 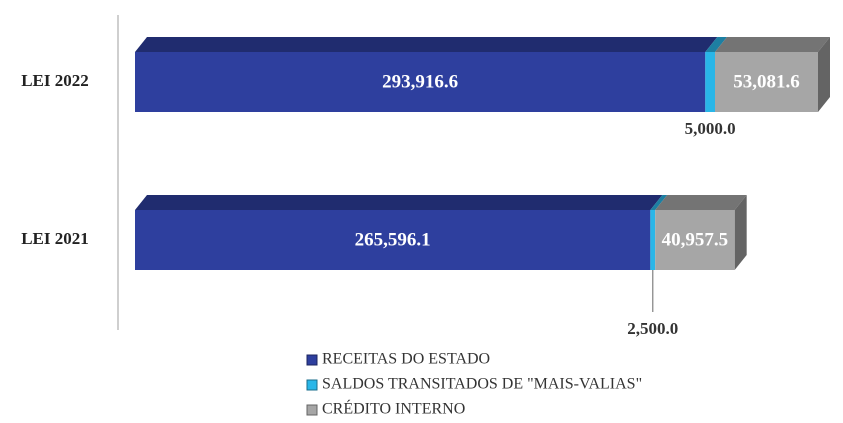 I want to click on value-label: 5,000.0, so click(x=710, y=128).